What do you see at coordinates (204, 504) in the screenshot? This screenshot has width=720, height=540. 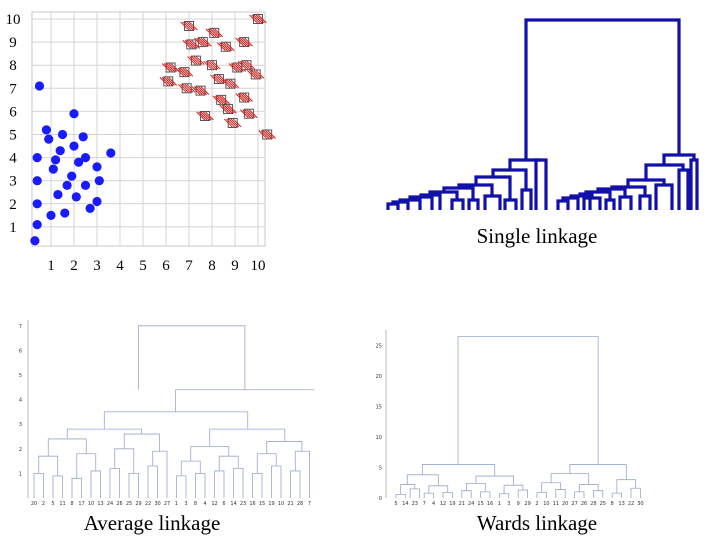 I see `leaf-label: 4` at bounding box center [204, 504].